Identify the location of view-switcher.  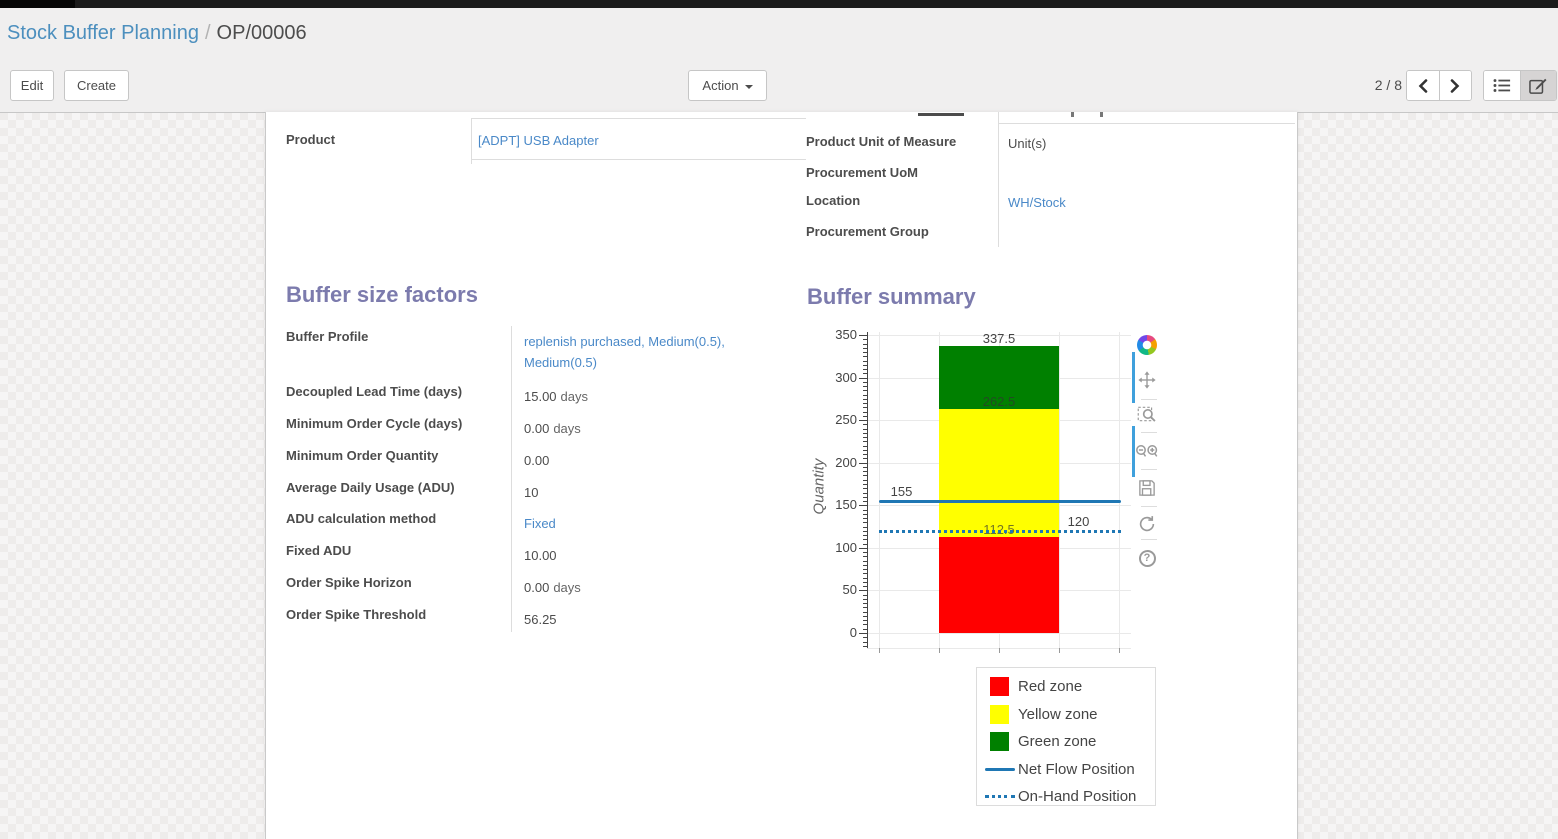
(1520, 85).